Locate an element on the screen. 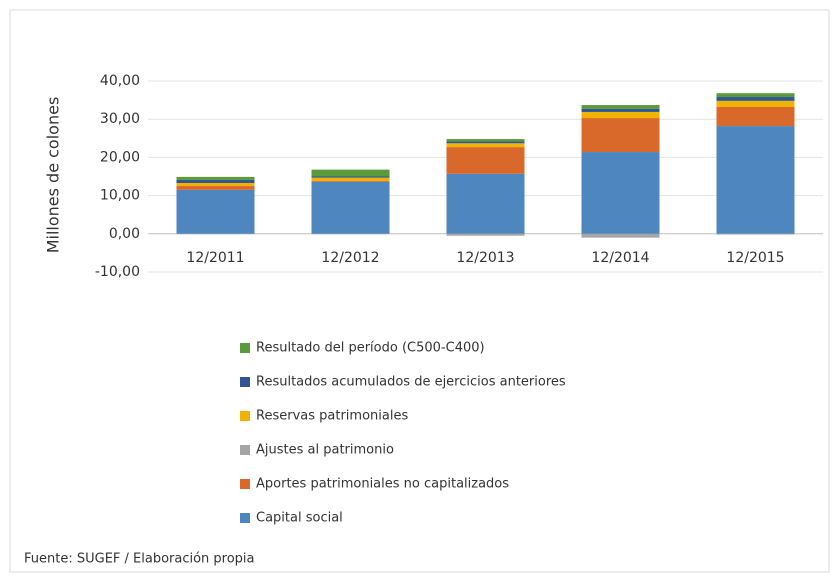  y-tick-label: 0,00 is located at coordinates (124, 234).